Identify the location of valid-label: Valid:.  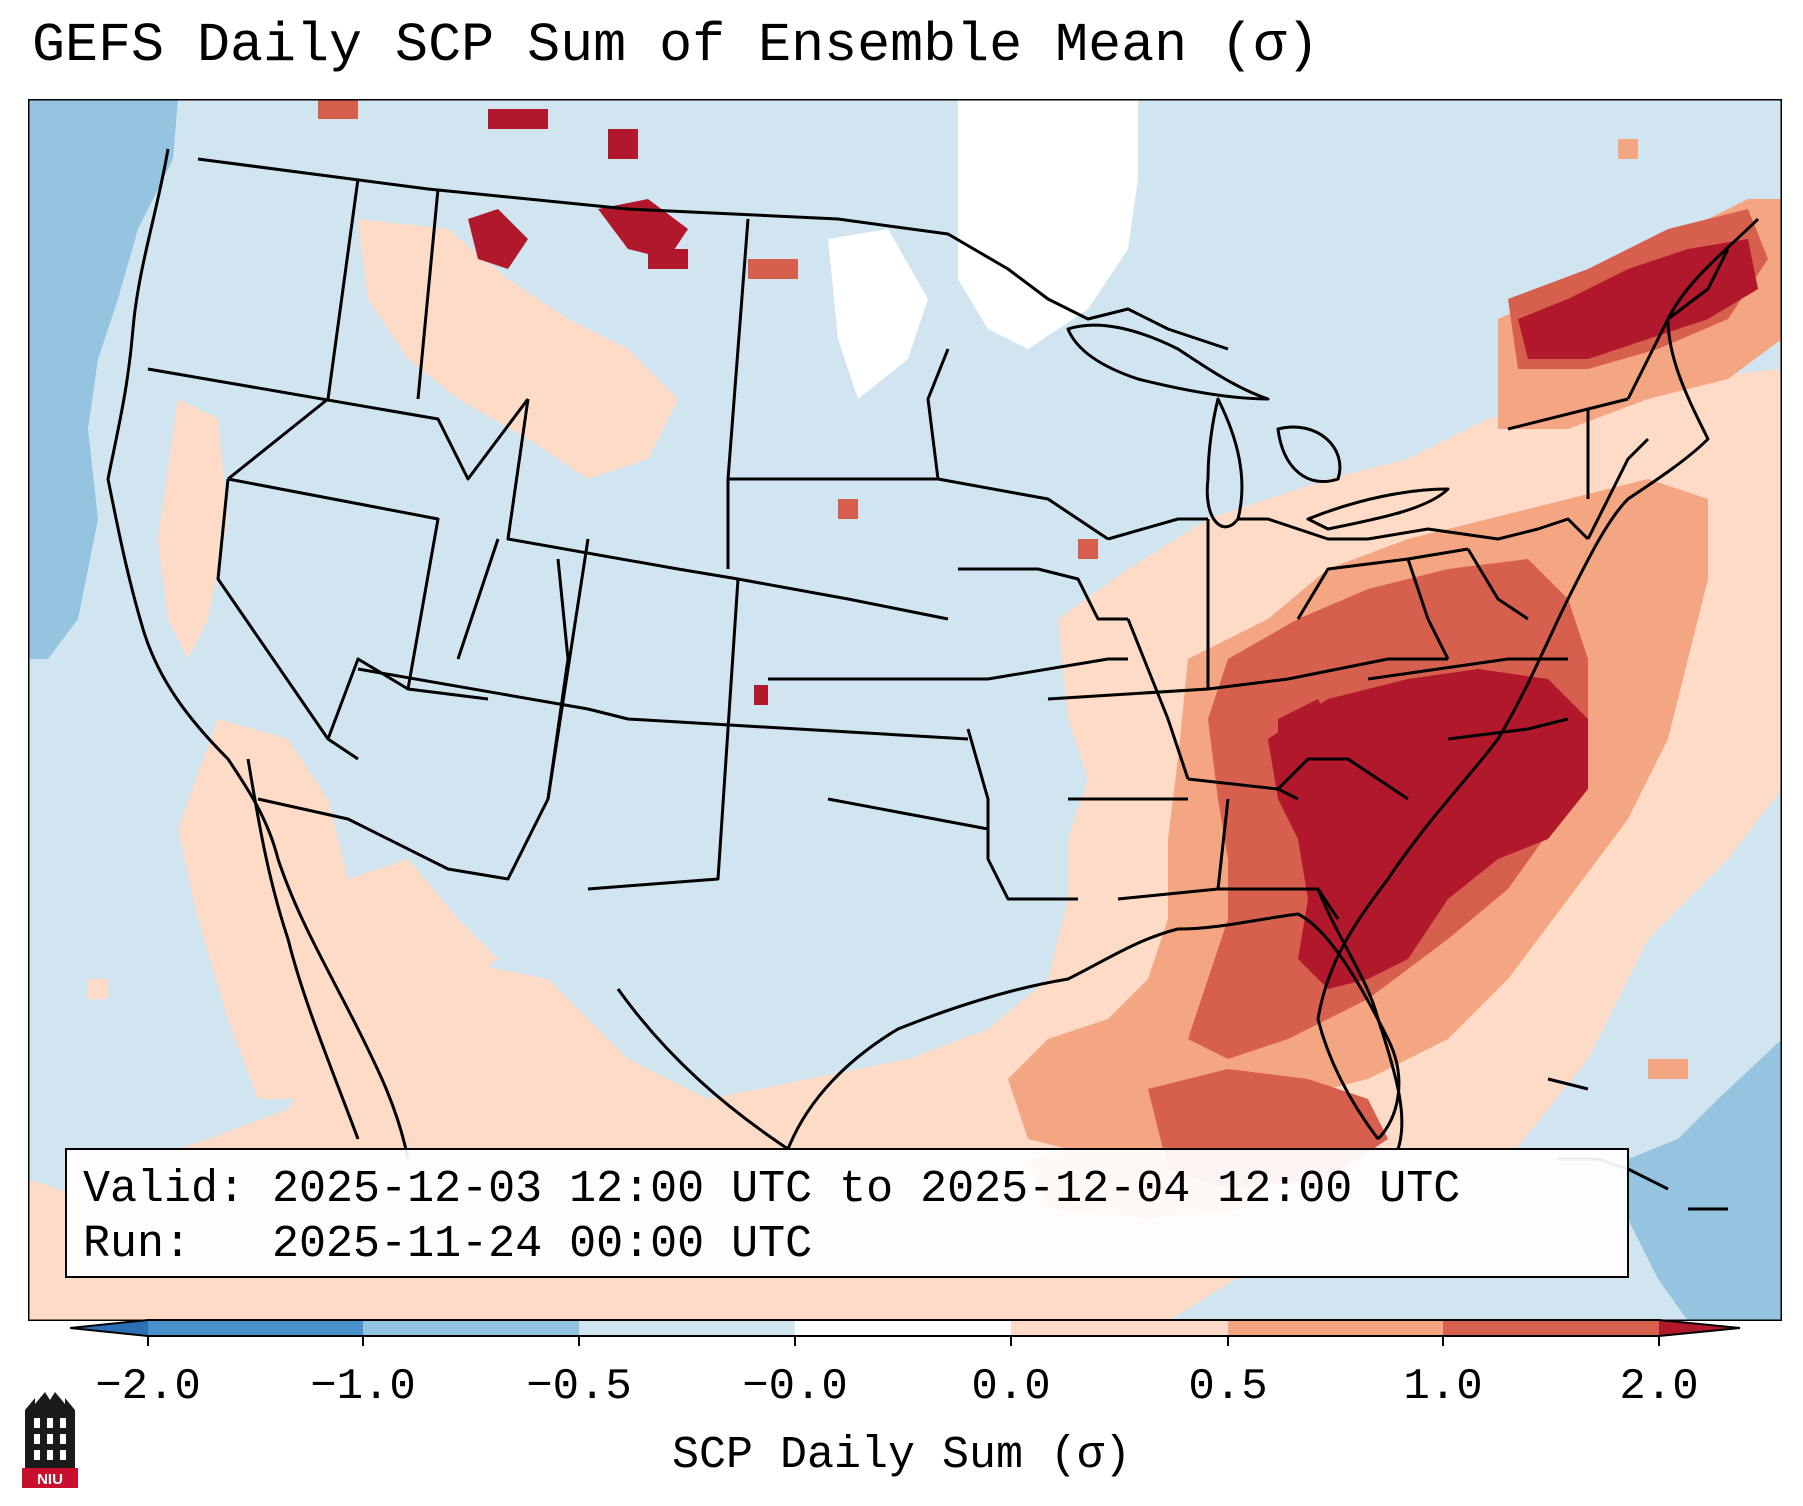
(164, 1189).